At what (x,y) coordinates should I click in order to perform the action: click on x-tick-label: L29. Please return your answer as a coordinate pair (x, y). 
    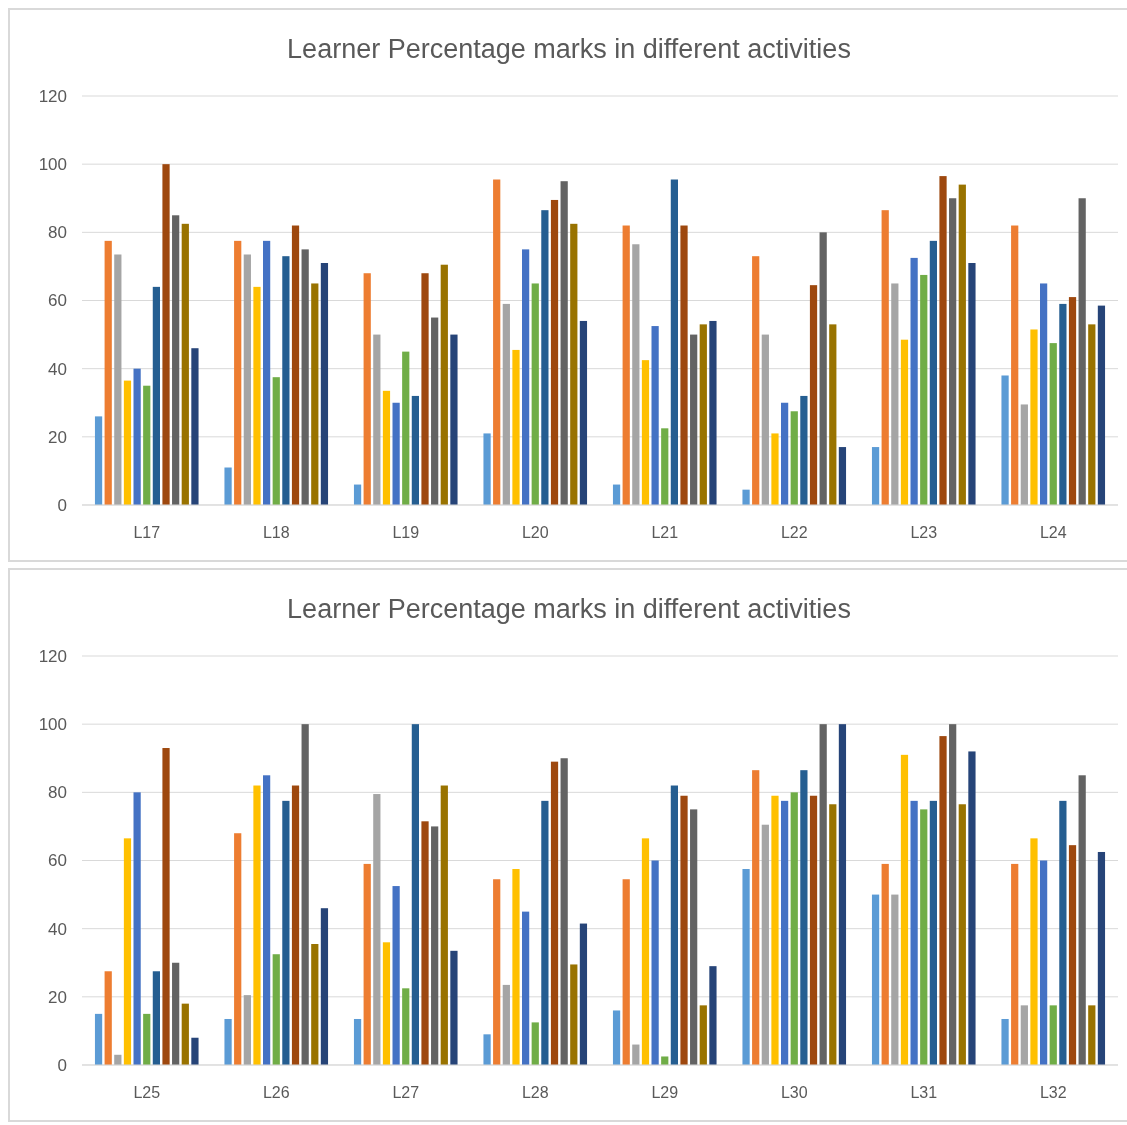
    Looking at the image, I should click on (665, 1092).